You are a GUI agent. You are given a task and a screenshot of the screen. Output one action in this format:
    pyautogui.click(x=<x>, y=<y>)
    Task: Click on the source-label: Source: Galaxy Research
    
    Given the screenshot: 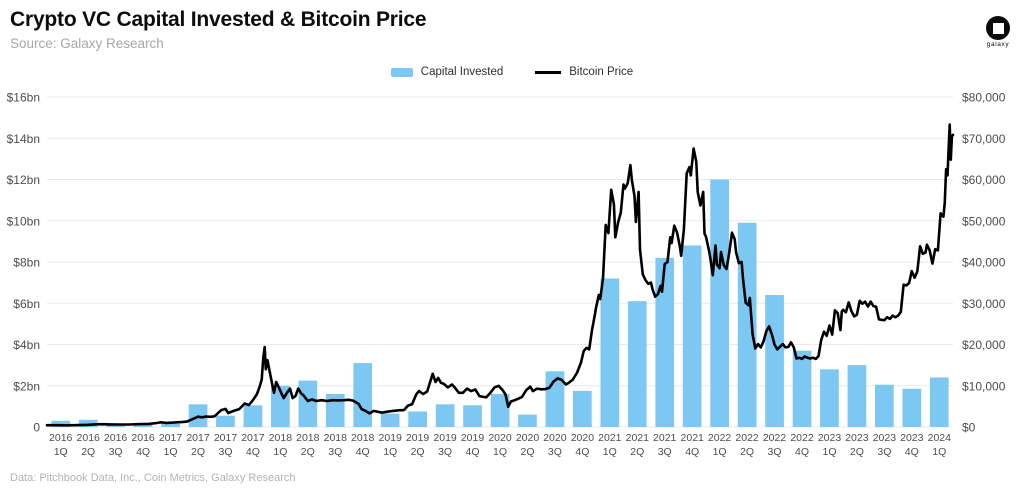 What is the action you would take?
    pyautogui.click(x=87, y=43)
    